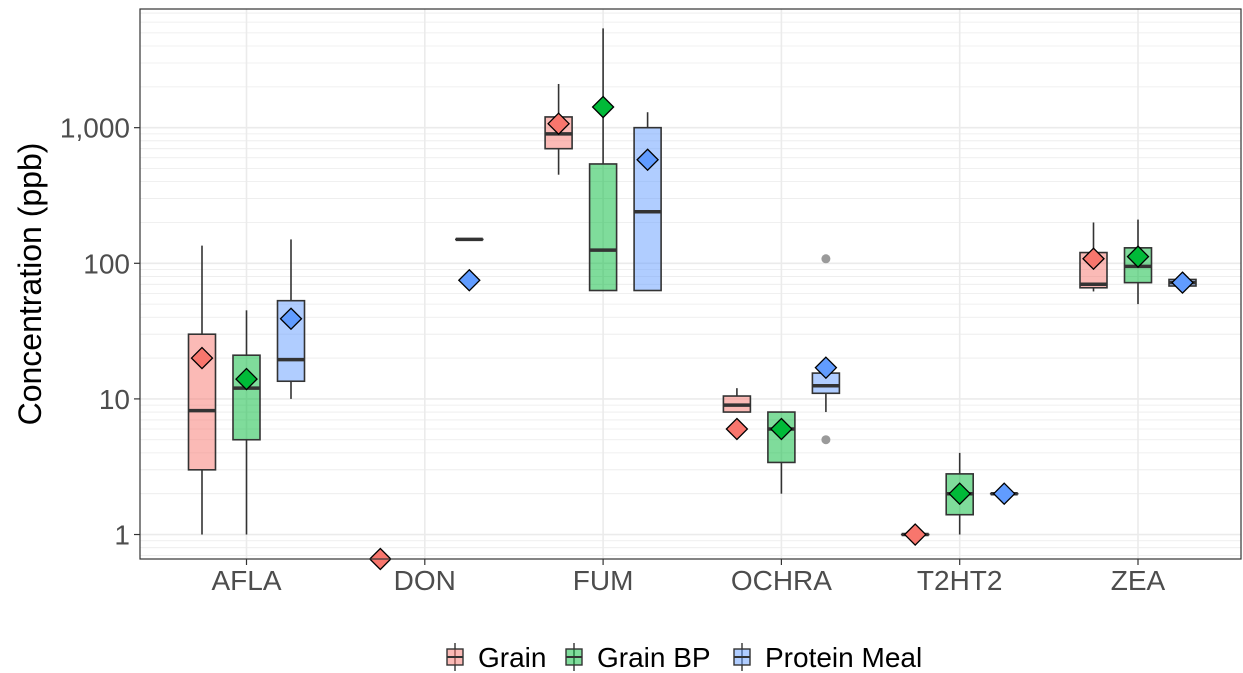 The image size is (1243, 673). Describe the element at coordinates (291, 319) in the screenshot. I see `mean-marker-protein-meal-afla` at that location.